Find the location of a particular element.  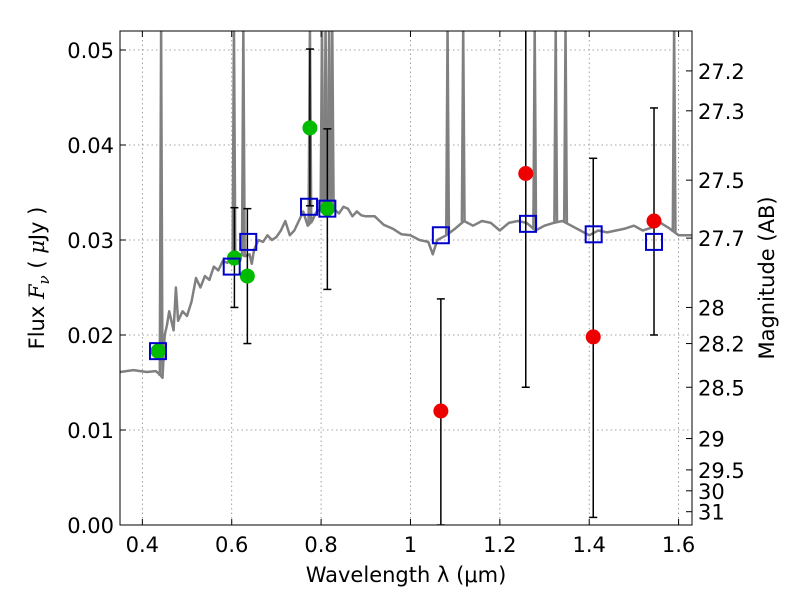

y-axis-label-mid: ( is located at coordinates (37, 265).